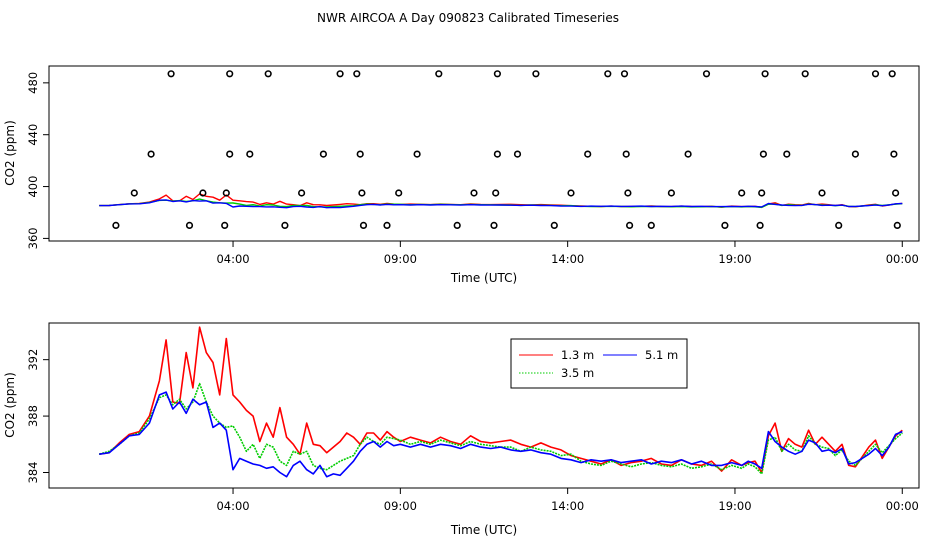 Image resolution: width=936 pixels, height=540 pixels. I want to click on top-y-tick-label: 400, so click(33, 187).